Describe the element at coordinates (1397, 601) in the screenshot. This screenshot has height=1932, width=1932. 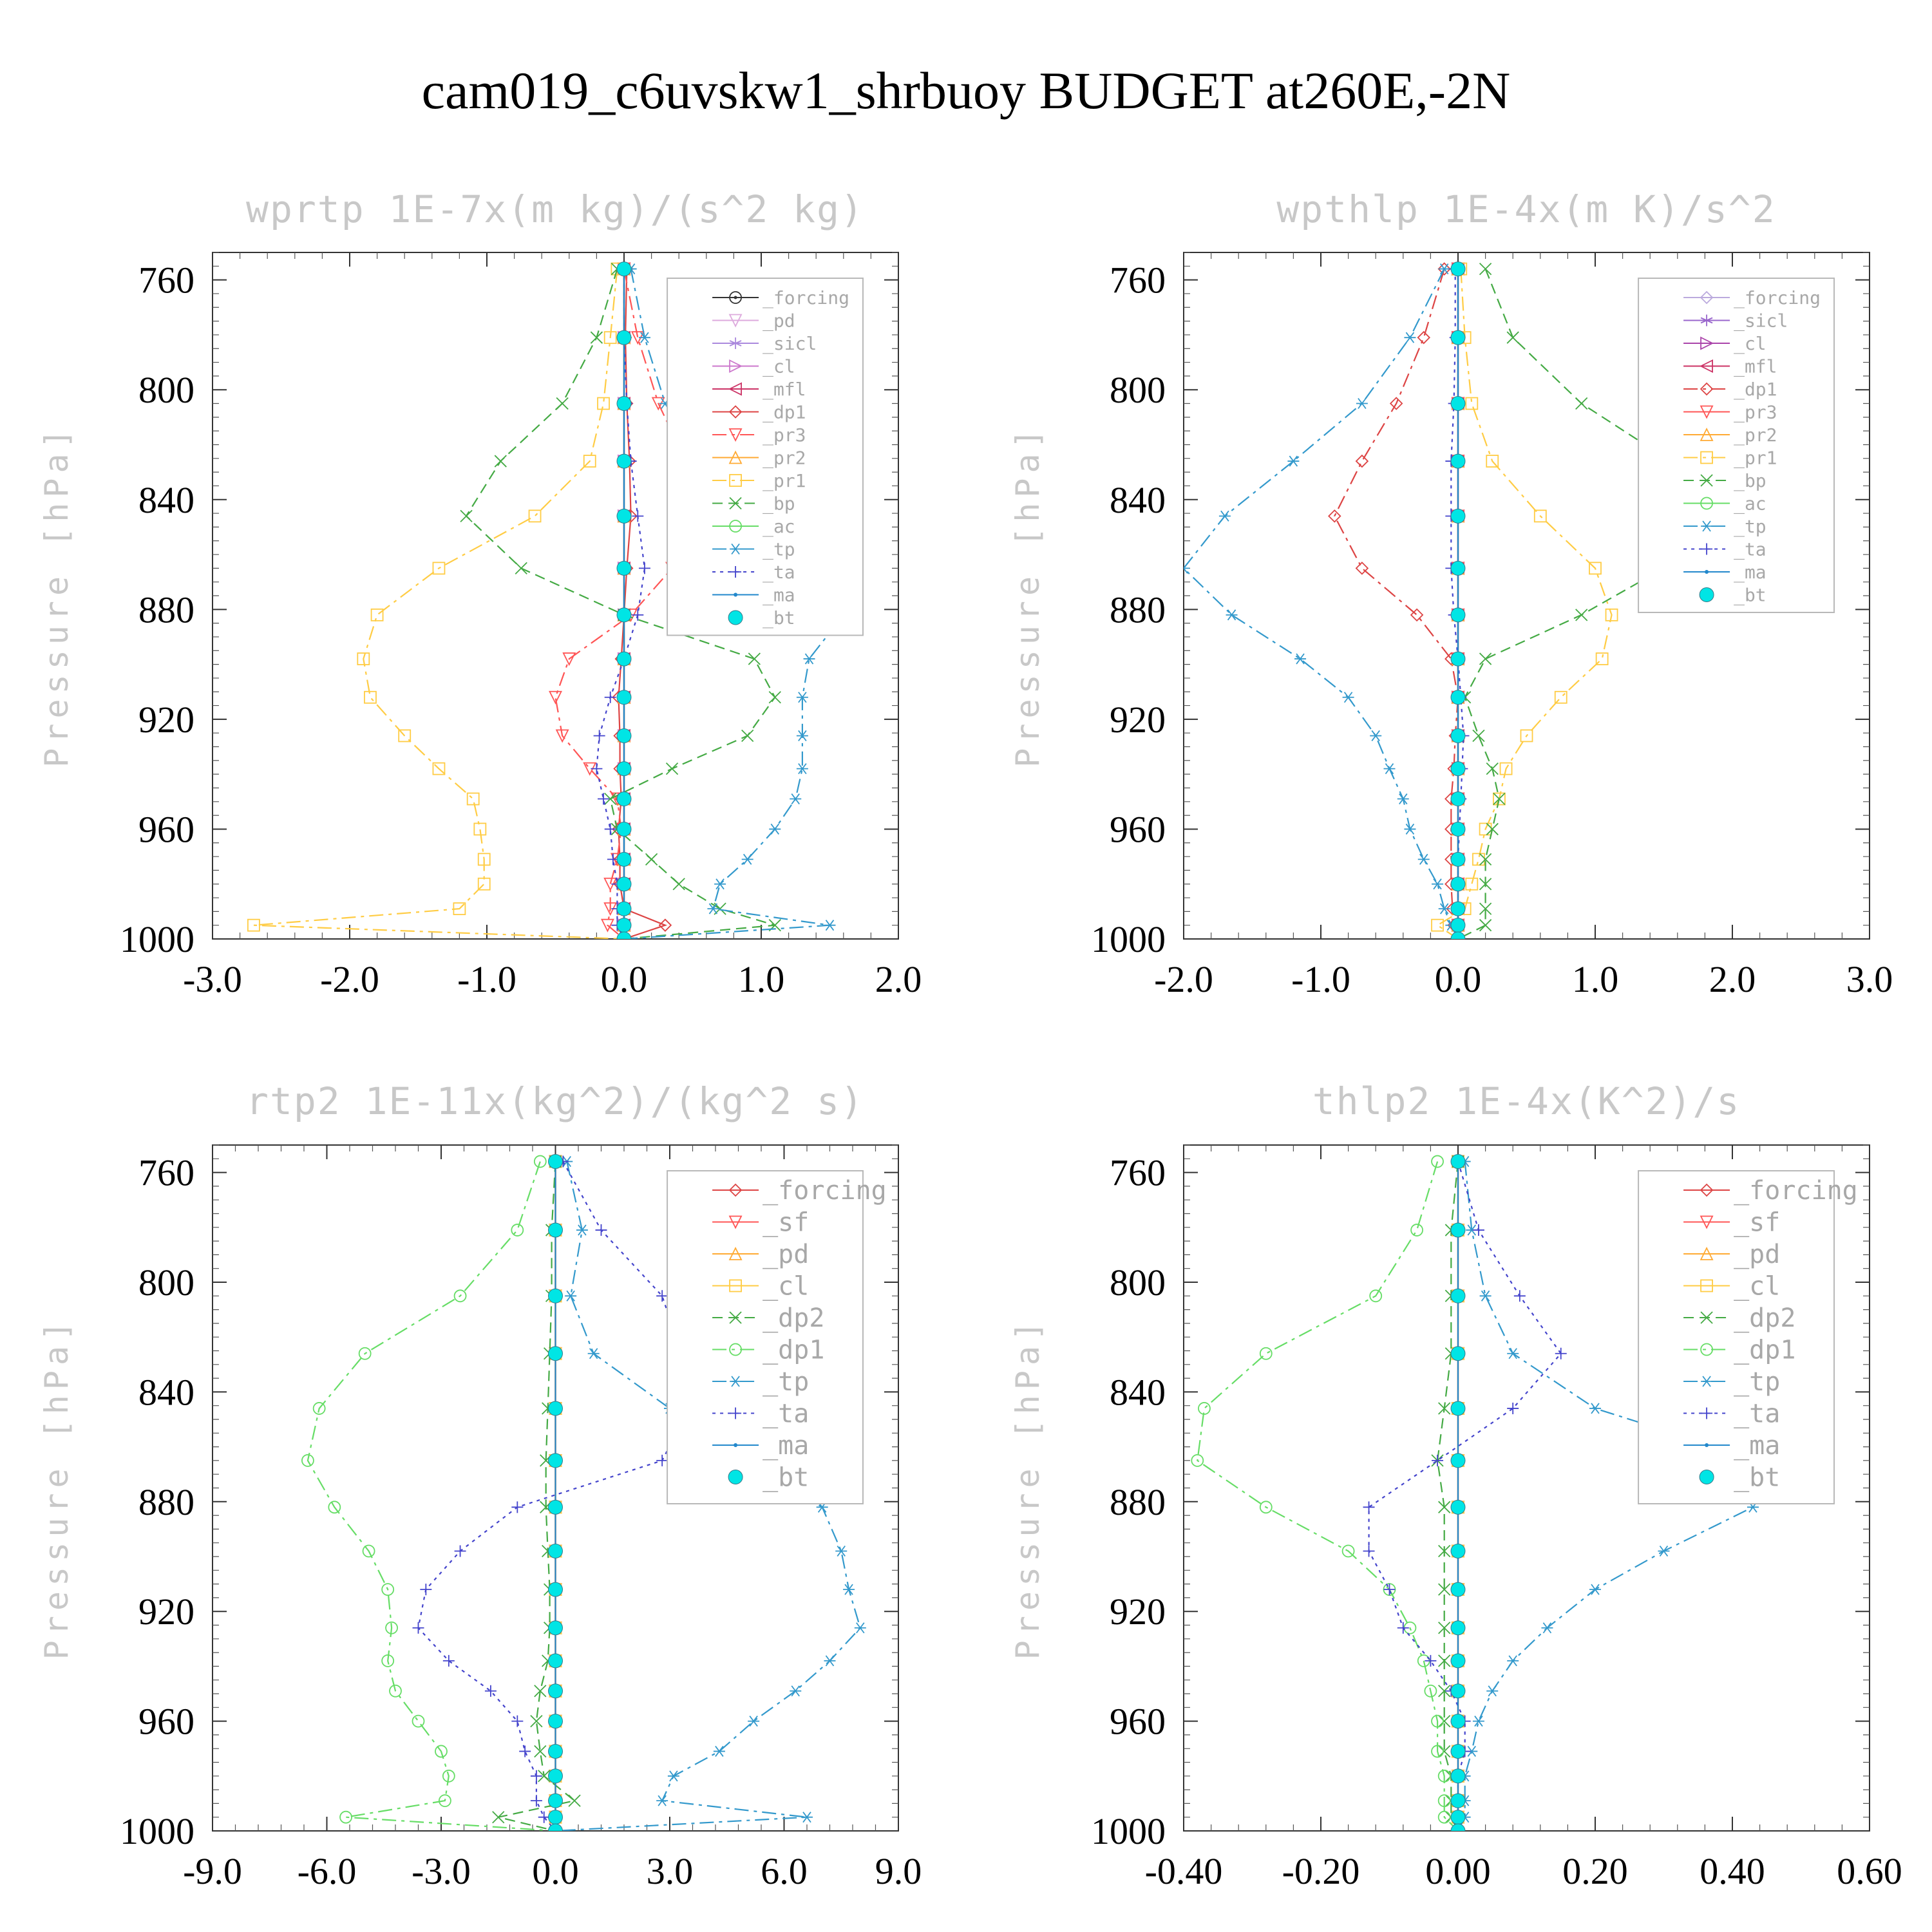
I see `series_dp1` at that location.